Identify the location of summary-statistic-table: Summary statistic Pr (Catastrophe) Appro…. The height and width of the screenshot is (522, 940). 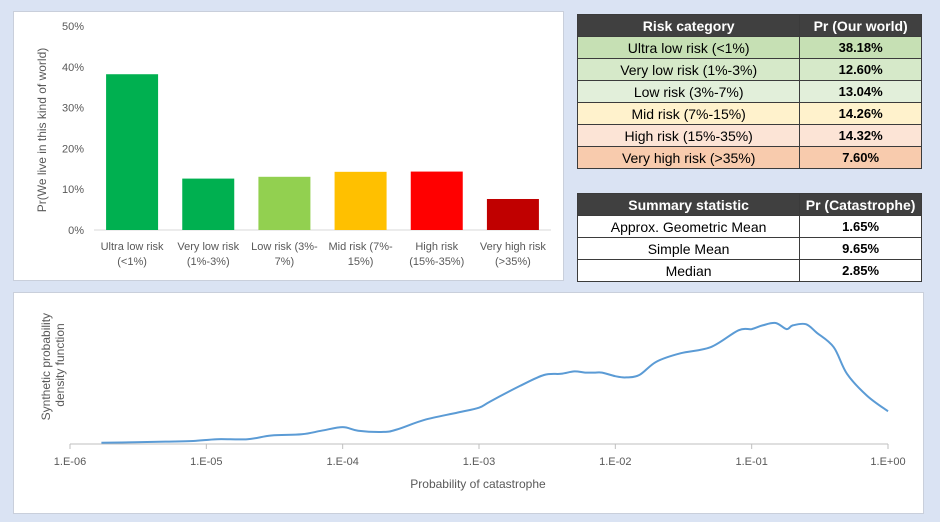
(749, 237).